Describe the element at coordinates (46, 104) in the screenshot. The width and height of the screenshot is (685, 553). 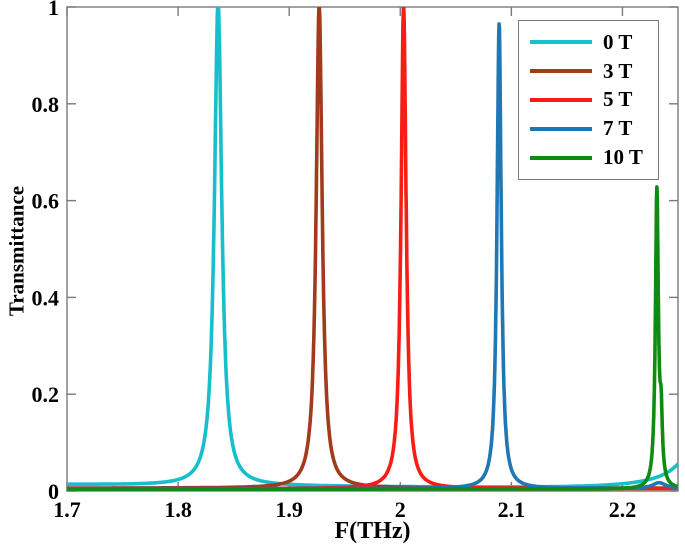
I see `y-tick-label: 0.8` at that location.